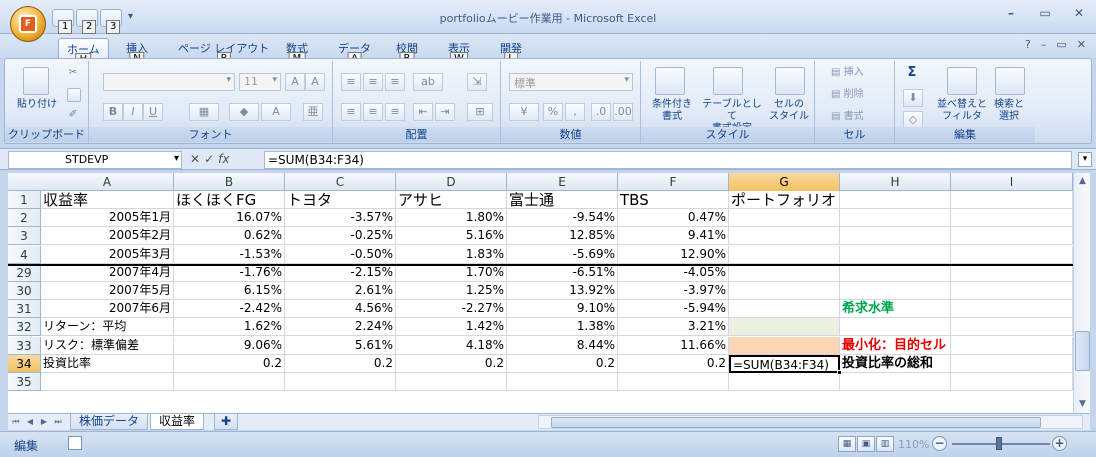 The image size is (1096, 457). I want to click on cell-a32: リターン：平均, so click(107, 327).